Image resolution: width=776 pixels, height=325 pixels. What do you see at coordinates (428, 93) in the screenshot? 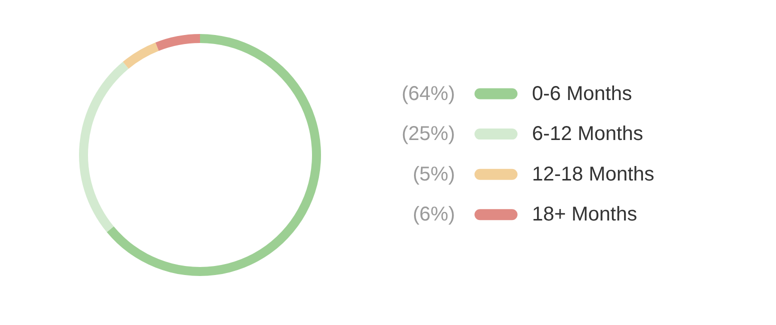
I see `data-label: (64%)` at bounding box center [428, 93].